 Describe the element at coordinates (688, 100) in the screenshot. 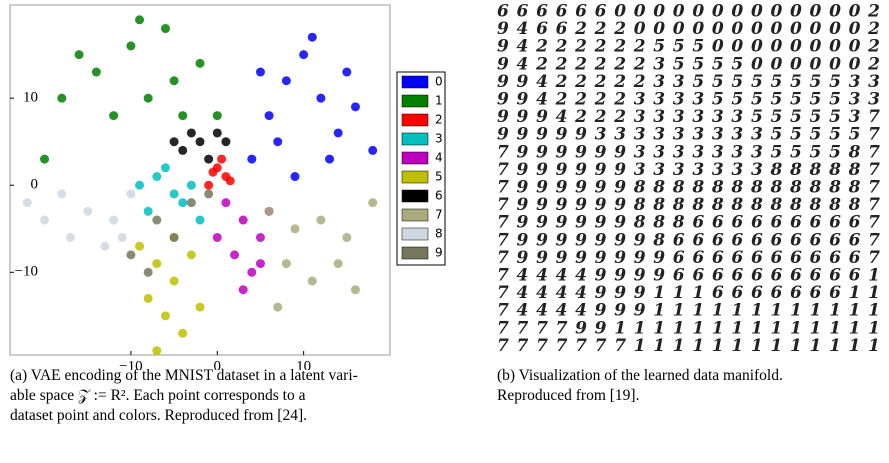

I see `manifold-row: 99422223333555555533` at that location.